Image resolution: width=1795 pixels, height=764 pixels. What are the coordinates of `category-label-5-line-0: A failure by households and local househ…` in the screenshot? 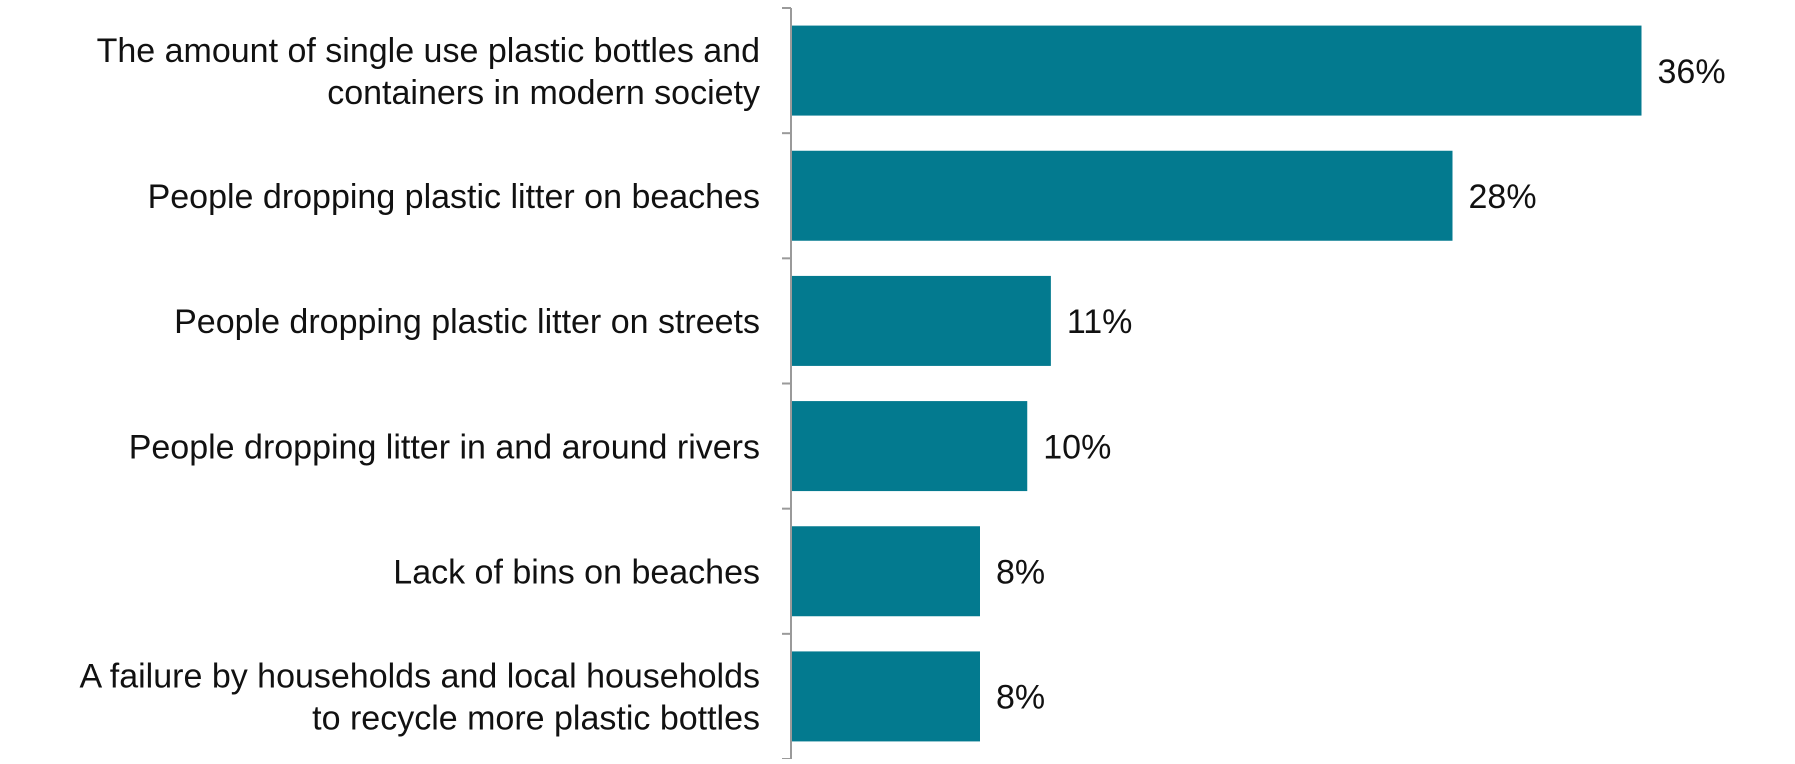 It's located at (420, 677).